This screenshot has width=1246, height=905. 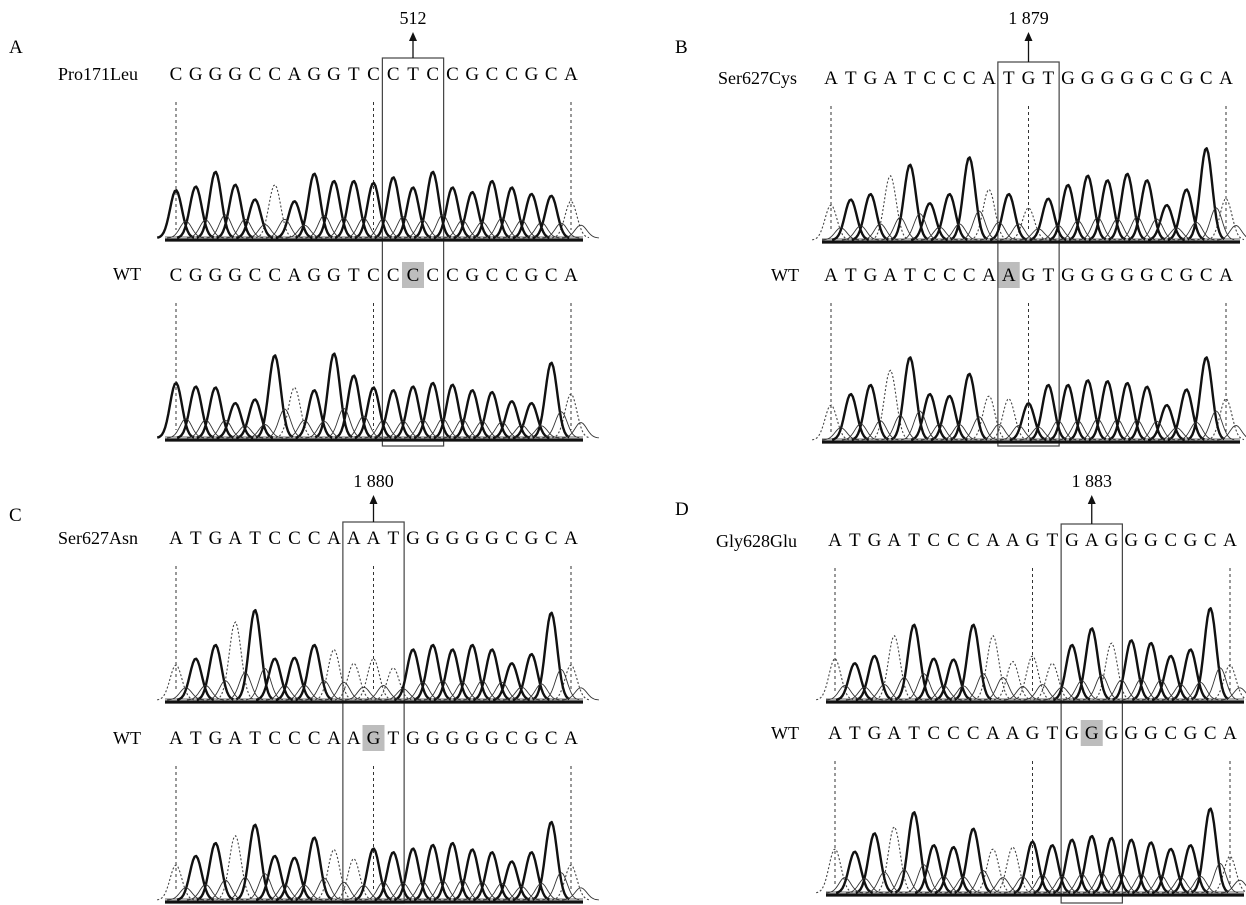 I want to click on position-number: 512, so click(x=413, y=18).